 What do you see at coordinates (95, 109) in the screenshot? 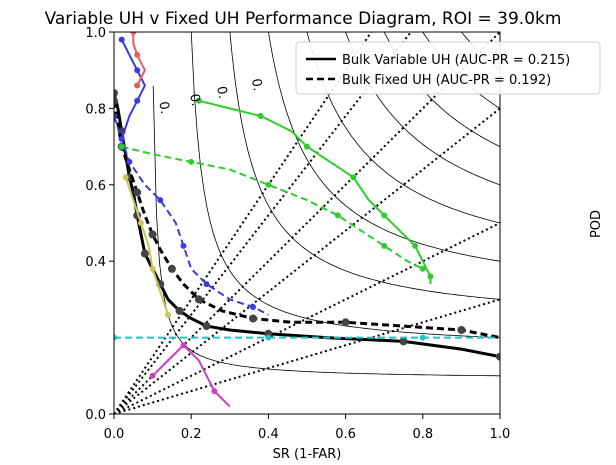
I see `y-tick-label-3: 0.8` at bounding box center [95, 109].